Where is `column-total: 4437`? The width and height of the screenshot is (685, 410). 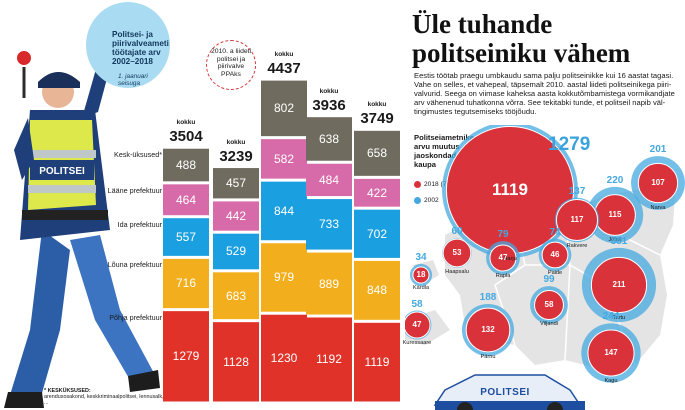 column-total: 4437 is located at coordinates (284, 69).